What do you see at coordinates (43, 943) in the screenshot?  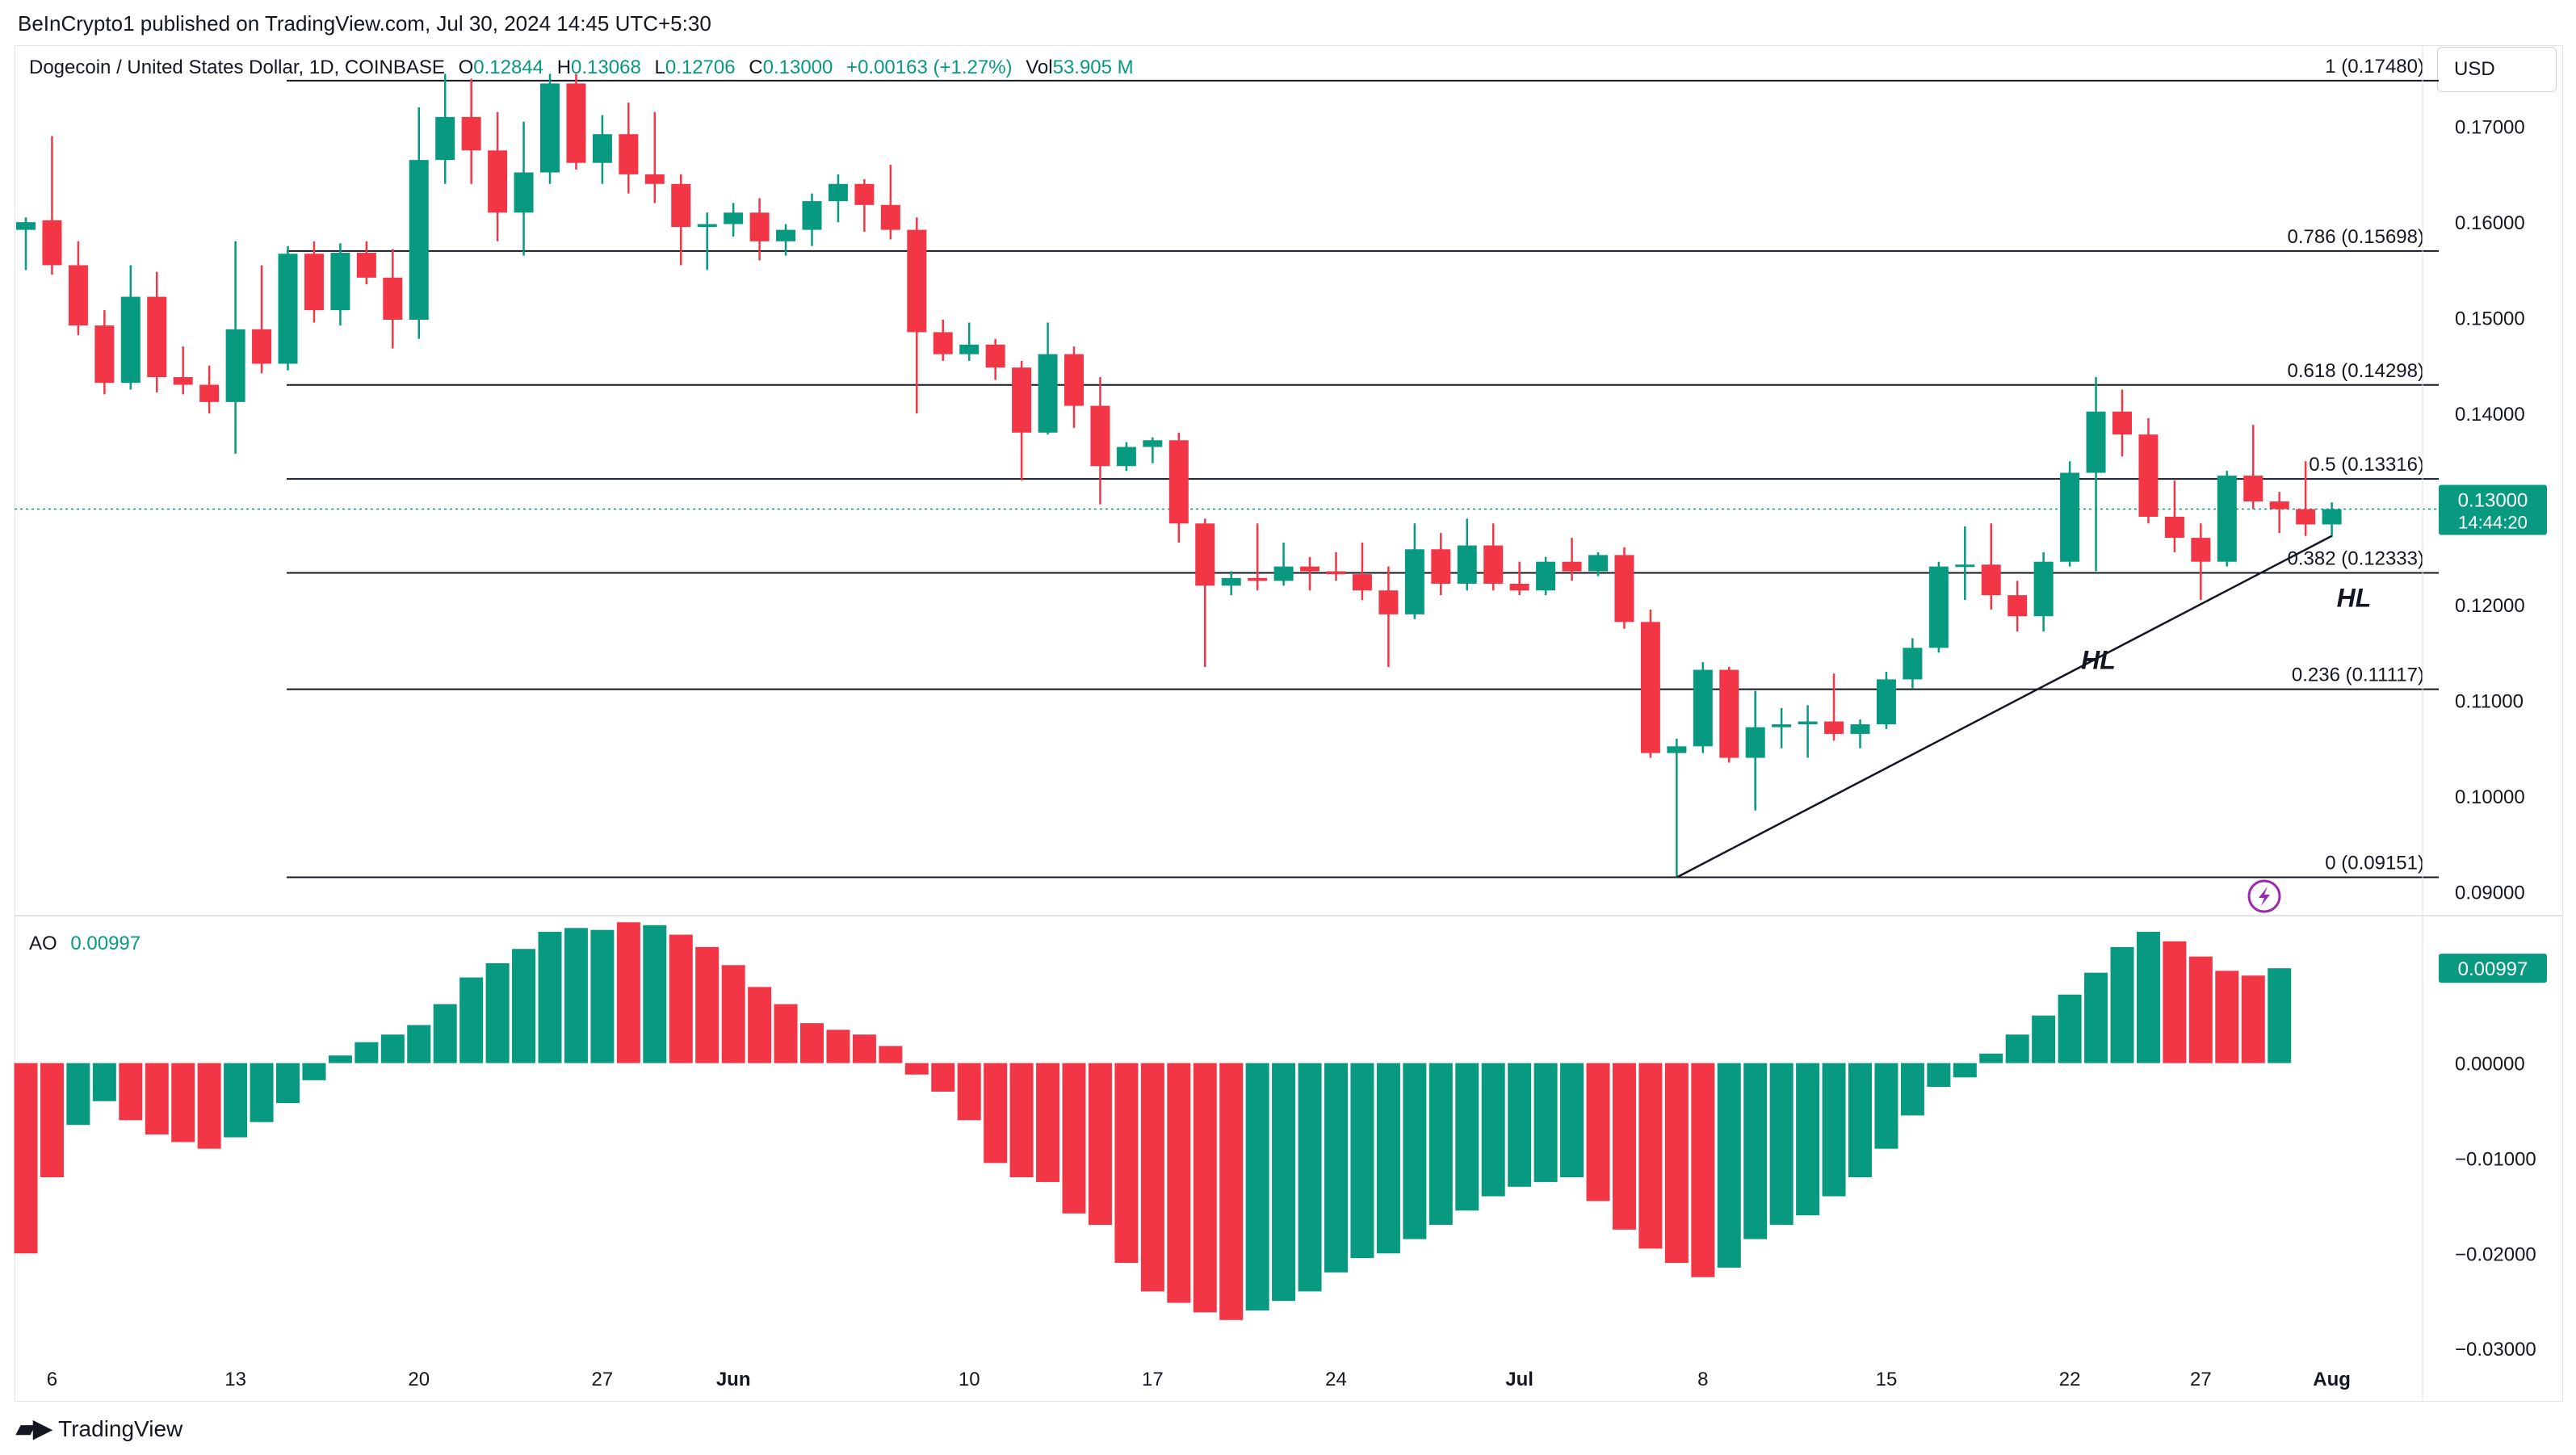 I see `ao-name: AO` at bounding box center [43, 943].